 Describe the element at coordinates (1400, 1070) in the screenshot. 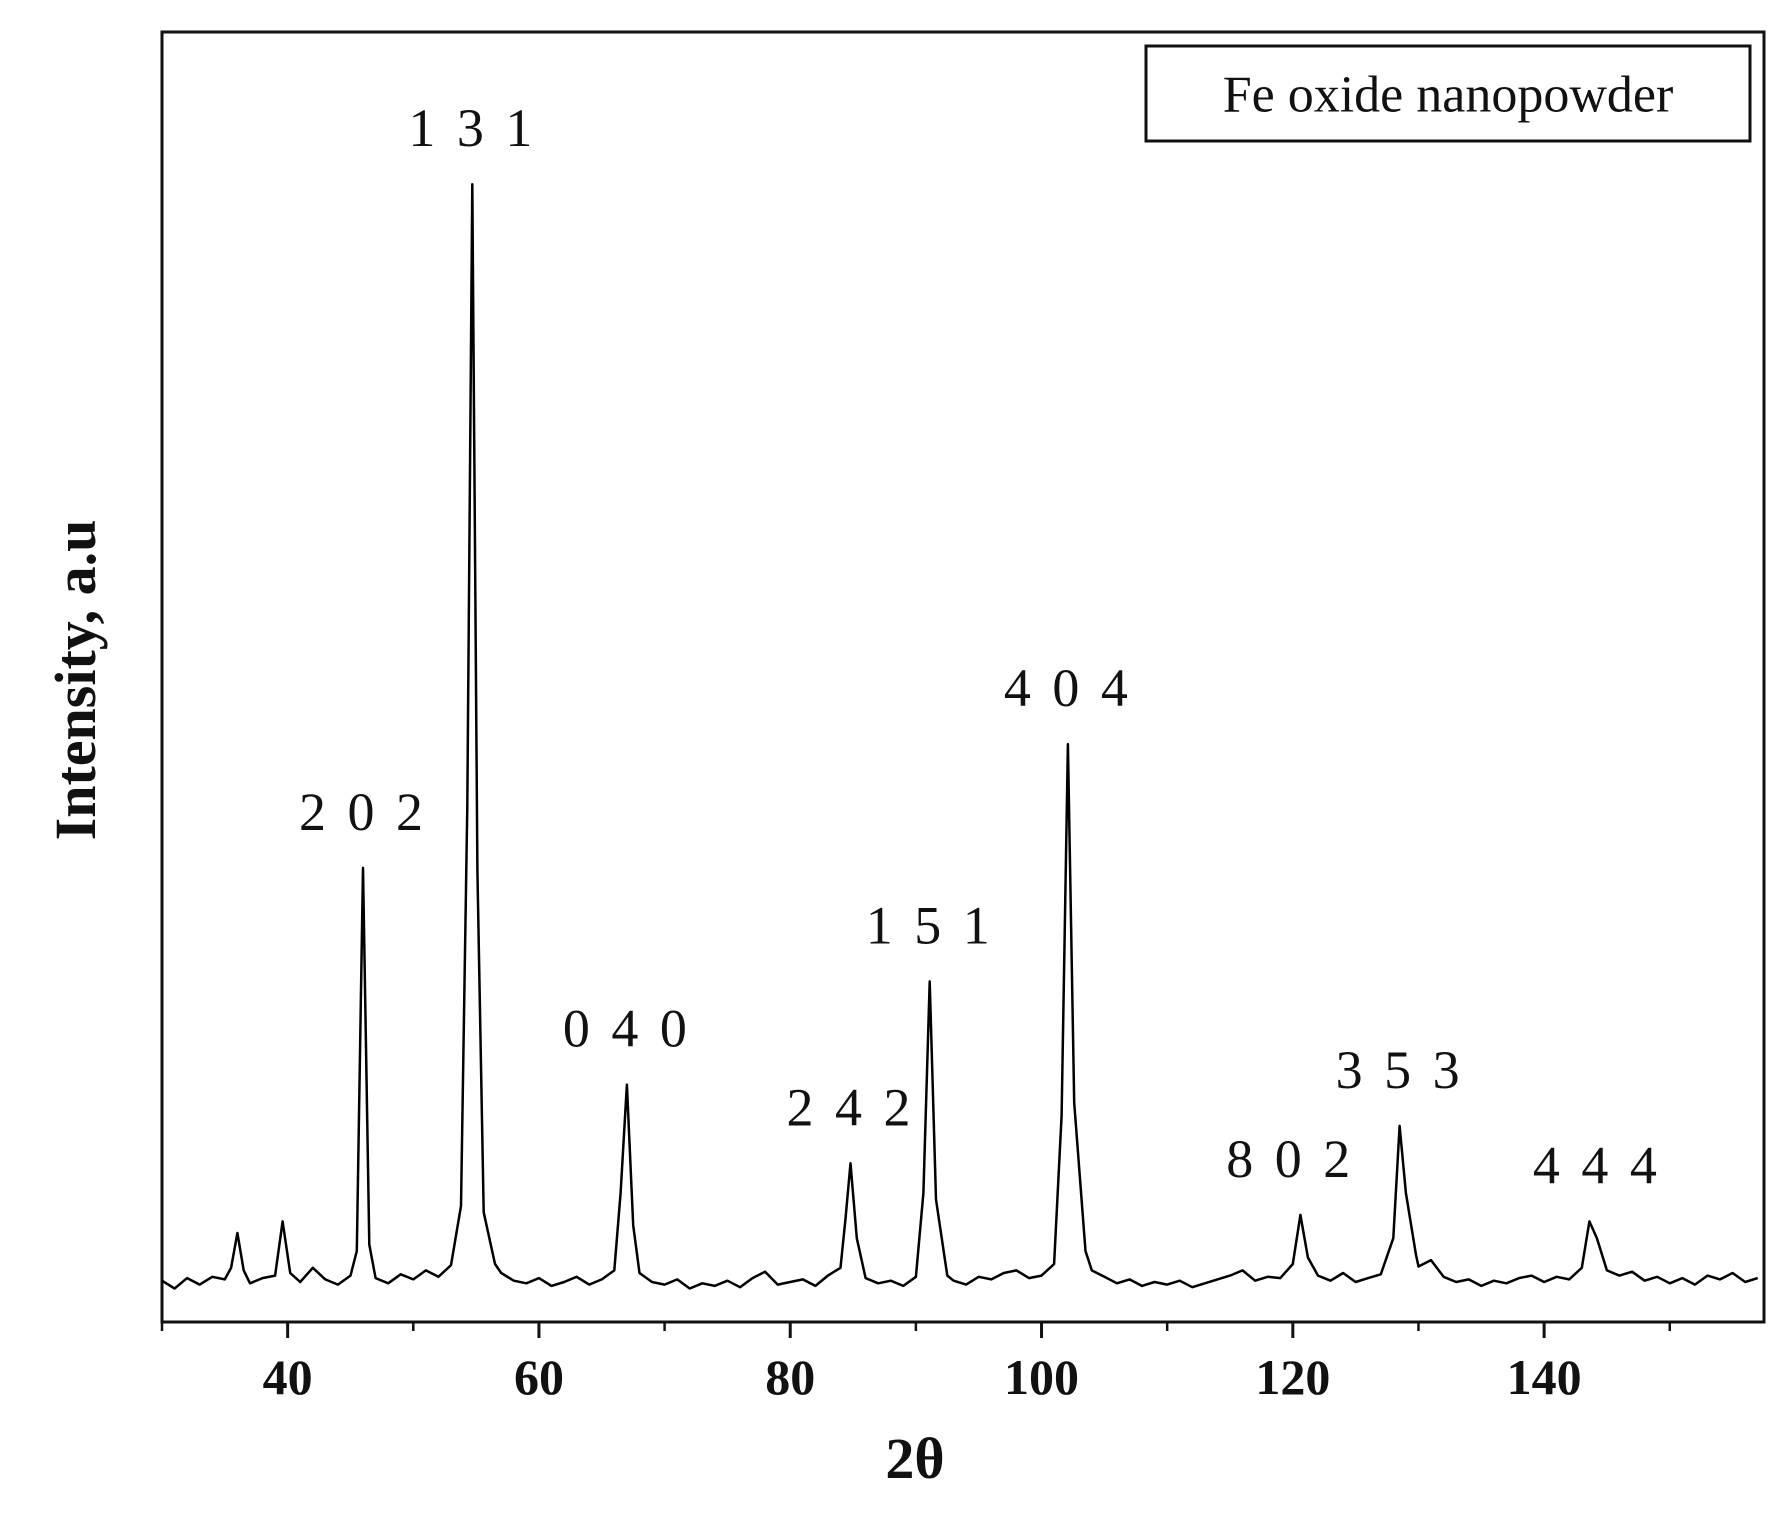

I see `peak-label: 3 5 3` at that location.